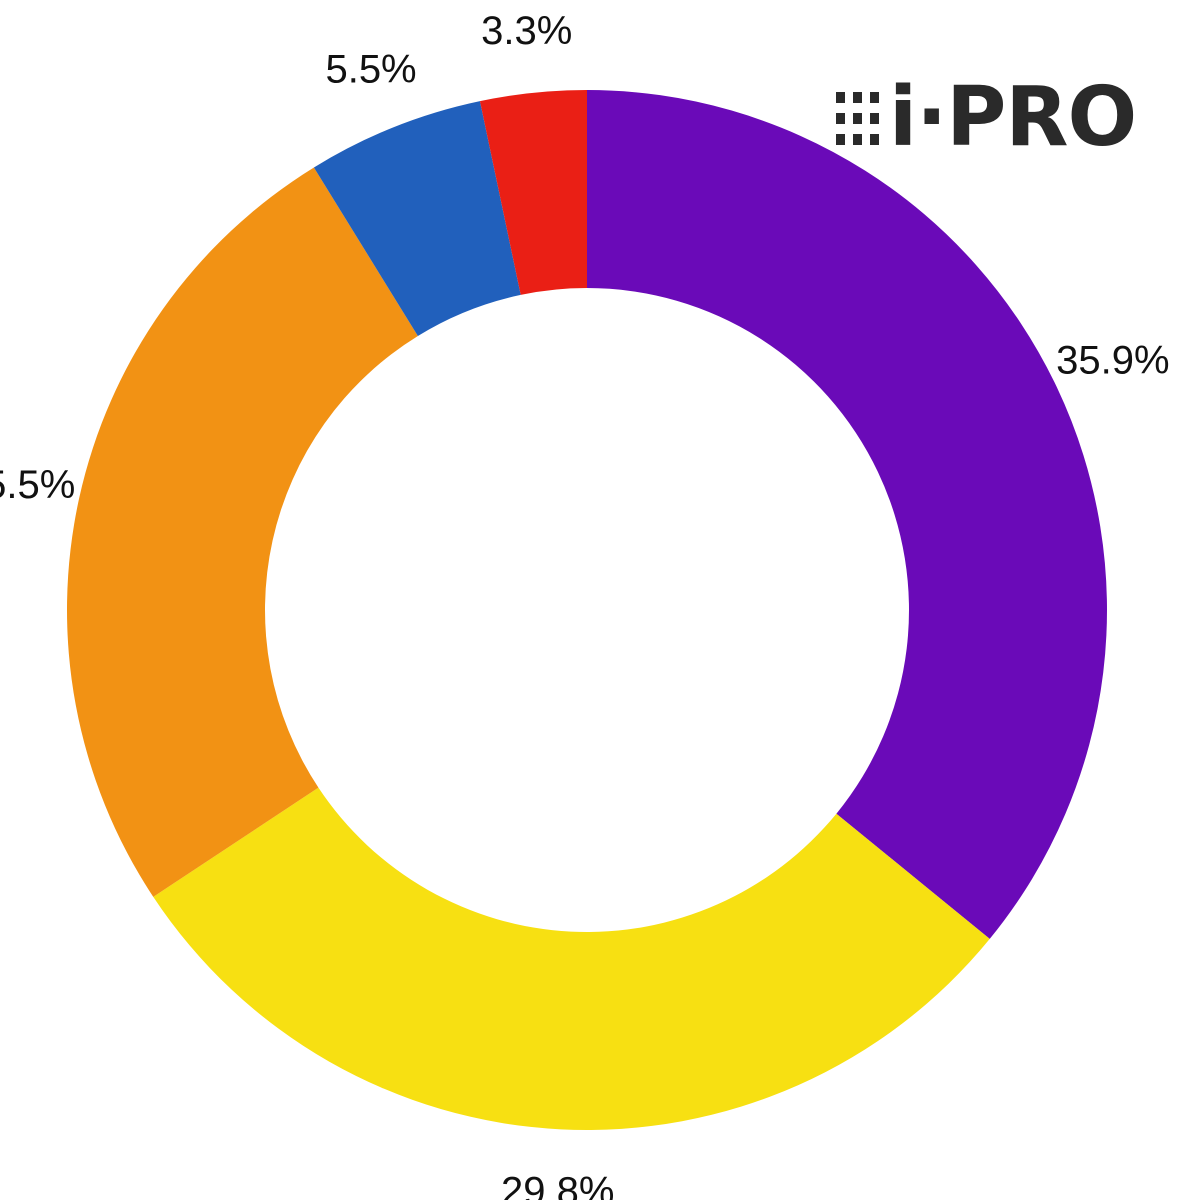 The height and width of the screenshot is (1200, 1200). Describe the element at coordinates (1112, 361) in the screenshot. I see `slice-label-1: 35.9%` at that location.